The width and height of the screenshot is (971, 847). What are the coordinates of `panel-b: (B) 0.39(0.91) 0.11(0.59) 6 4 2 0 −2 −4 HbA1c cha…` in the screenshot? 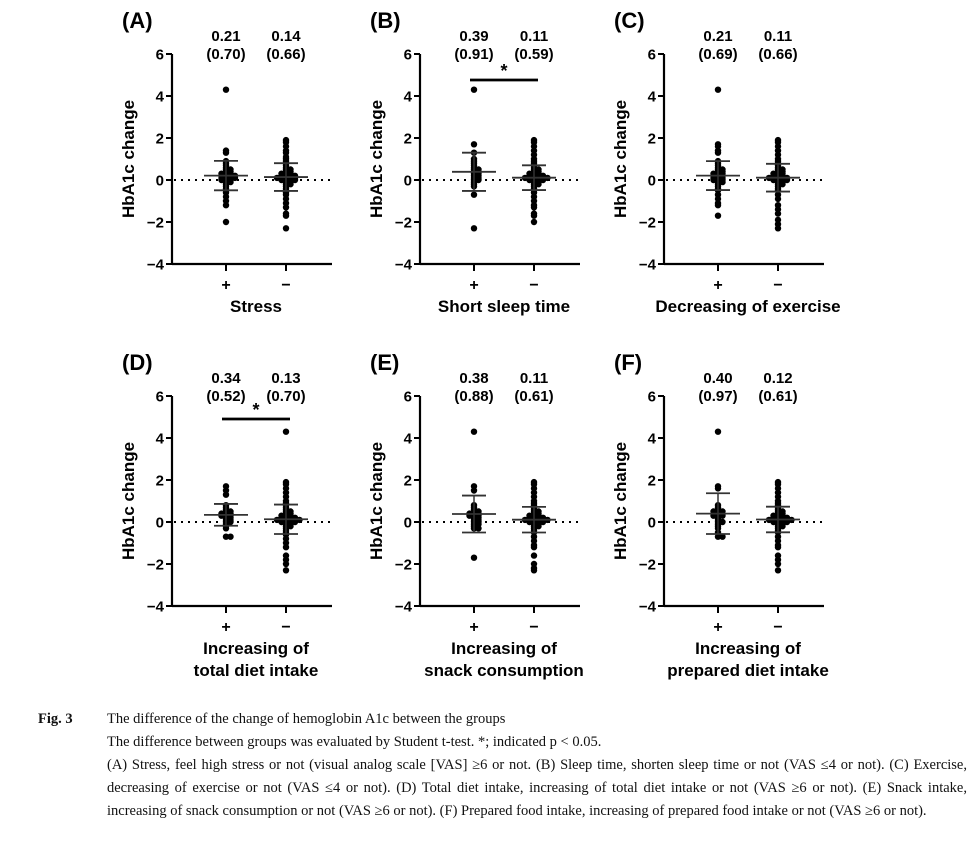 It's located at (473, 162).